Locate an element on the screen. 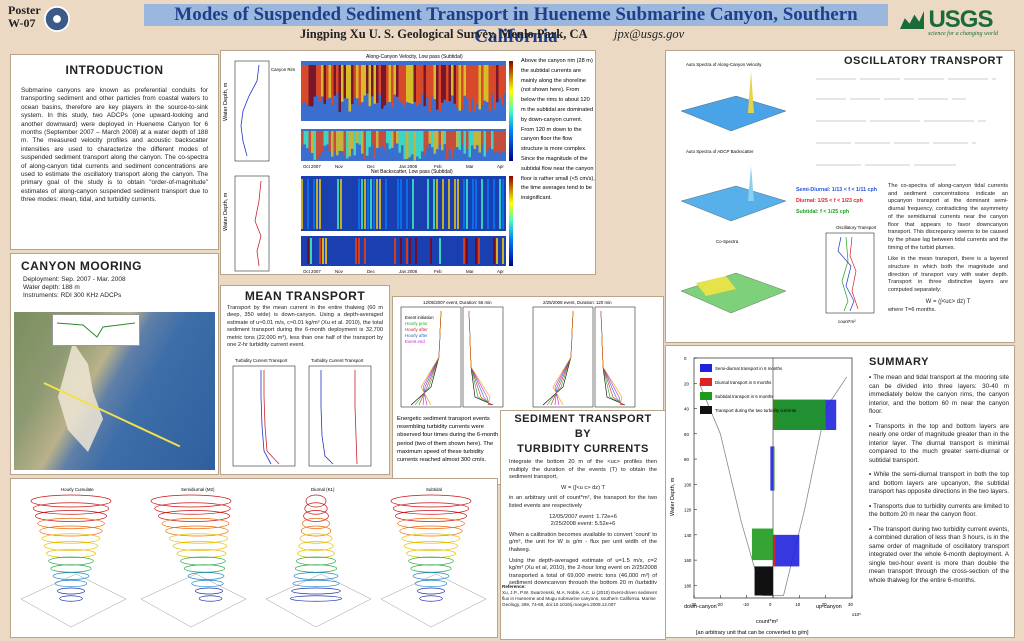 This screenshot has width=1024, height=641. turbidity-eq1: W = (∫<u c> dz) T is located at coordinates (583, 487).